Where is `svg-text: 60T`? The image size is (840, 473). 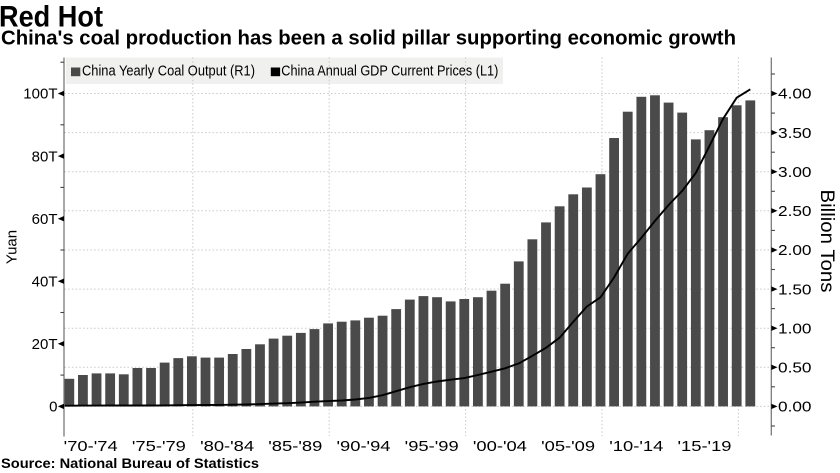
svg-text: 60T is located at coordinates (45, 219).